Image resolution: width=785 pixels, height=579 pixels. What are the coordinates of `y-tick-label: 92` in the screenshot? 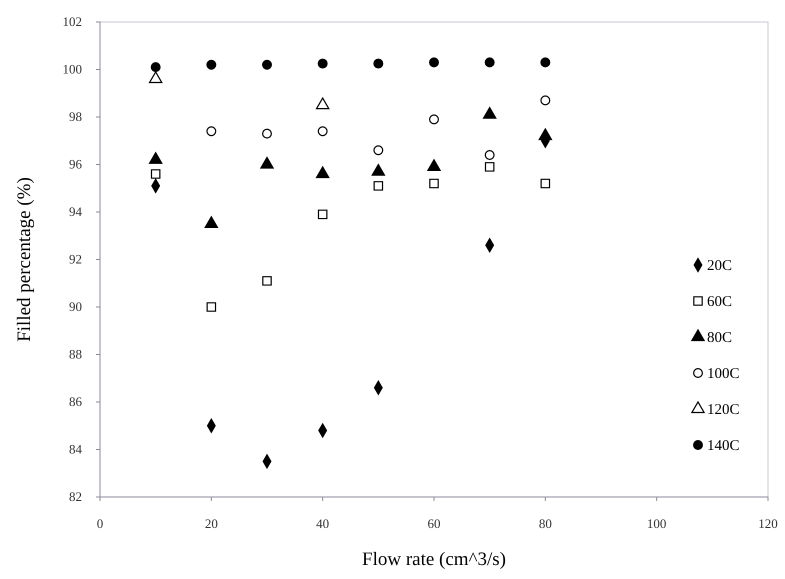 It's located at (75, 259).